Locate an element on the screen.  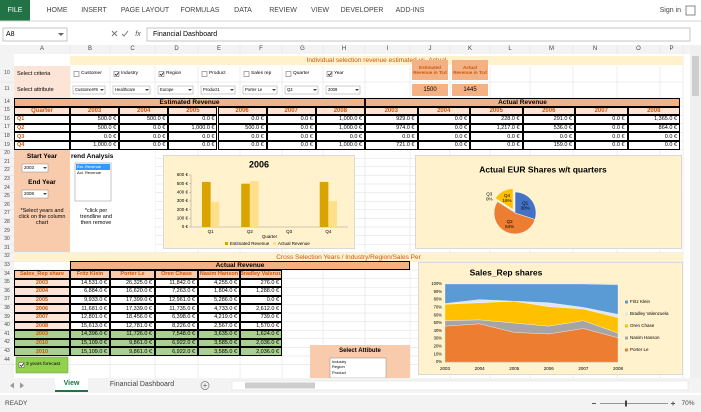
checkbox-label: Year is located at coordinates (339, 74).